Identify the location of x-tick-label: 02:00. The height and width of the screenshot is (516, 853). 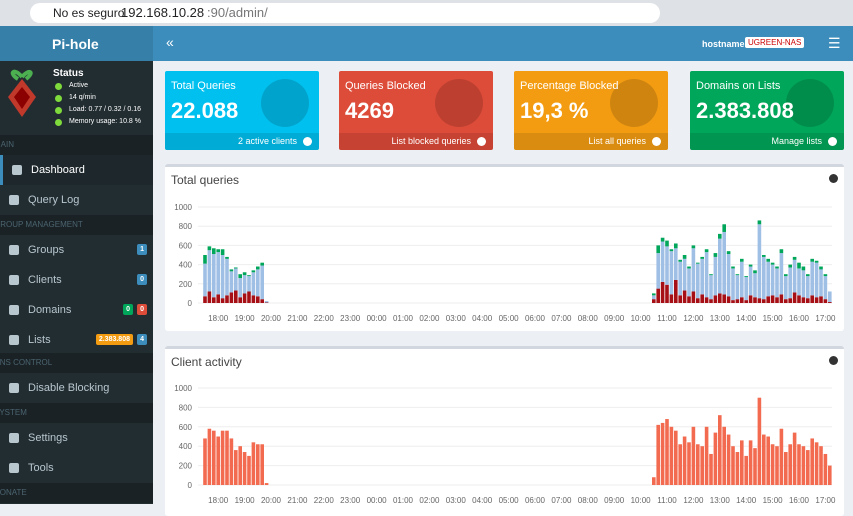
(429, 318).